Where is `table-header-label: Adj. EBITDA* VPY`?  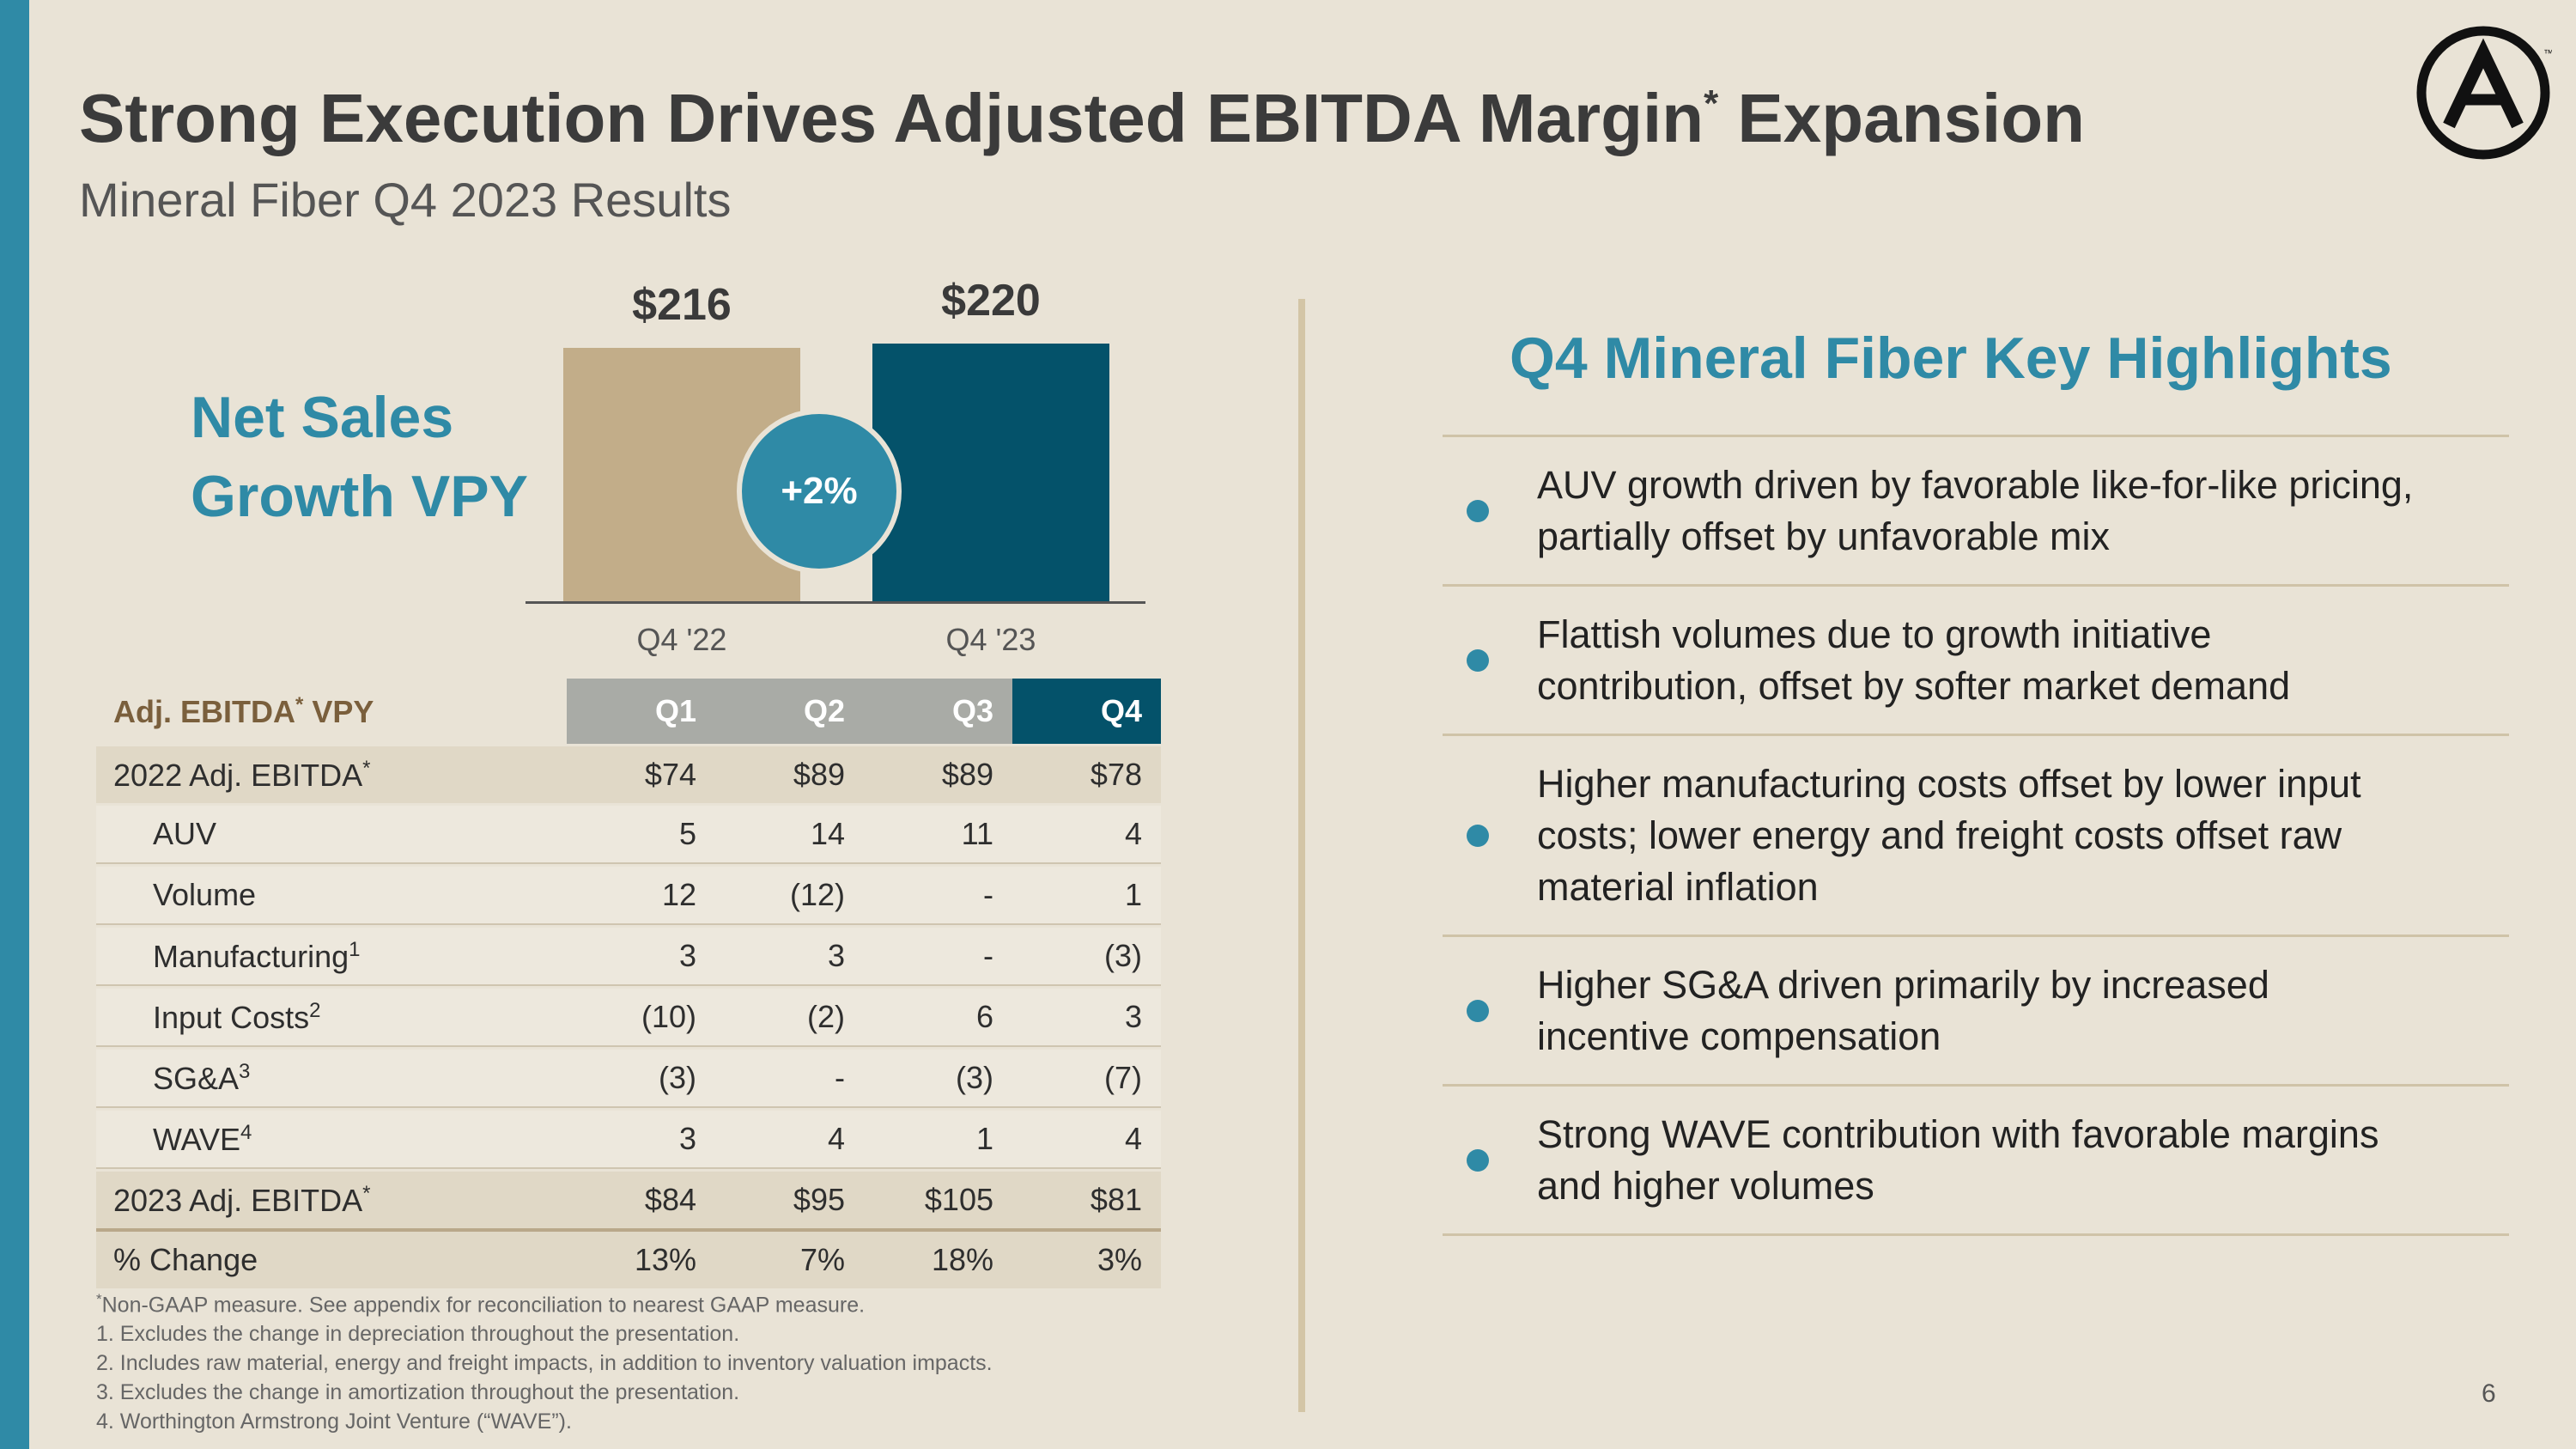
table-header-label: Adj. EBITDA* VPY is located at coordinates (243, 710).